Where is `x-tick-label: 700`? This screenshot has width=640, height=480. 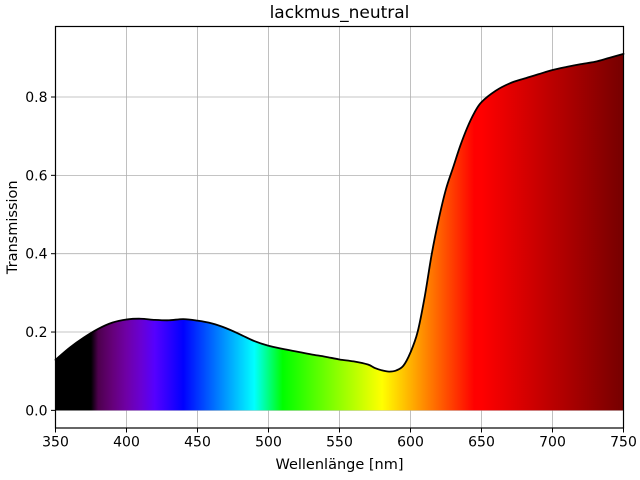 x-tick-label: 700 is located at coordinates (552, 443).